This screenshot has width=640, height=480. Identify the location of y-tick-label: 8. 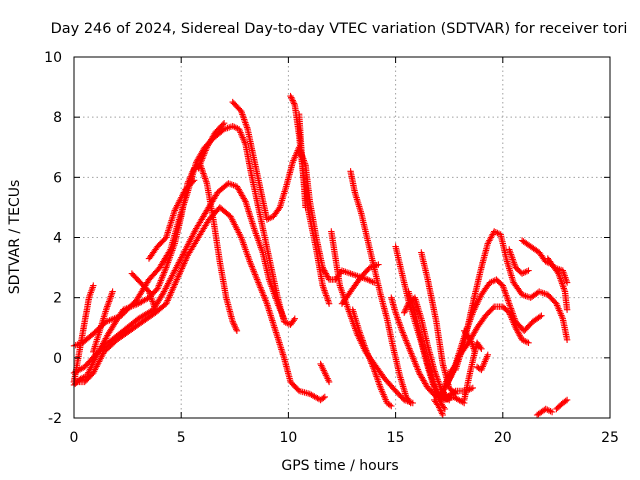
(57, 118).